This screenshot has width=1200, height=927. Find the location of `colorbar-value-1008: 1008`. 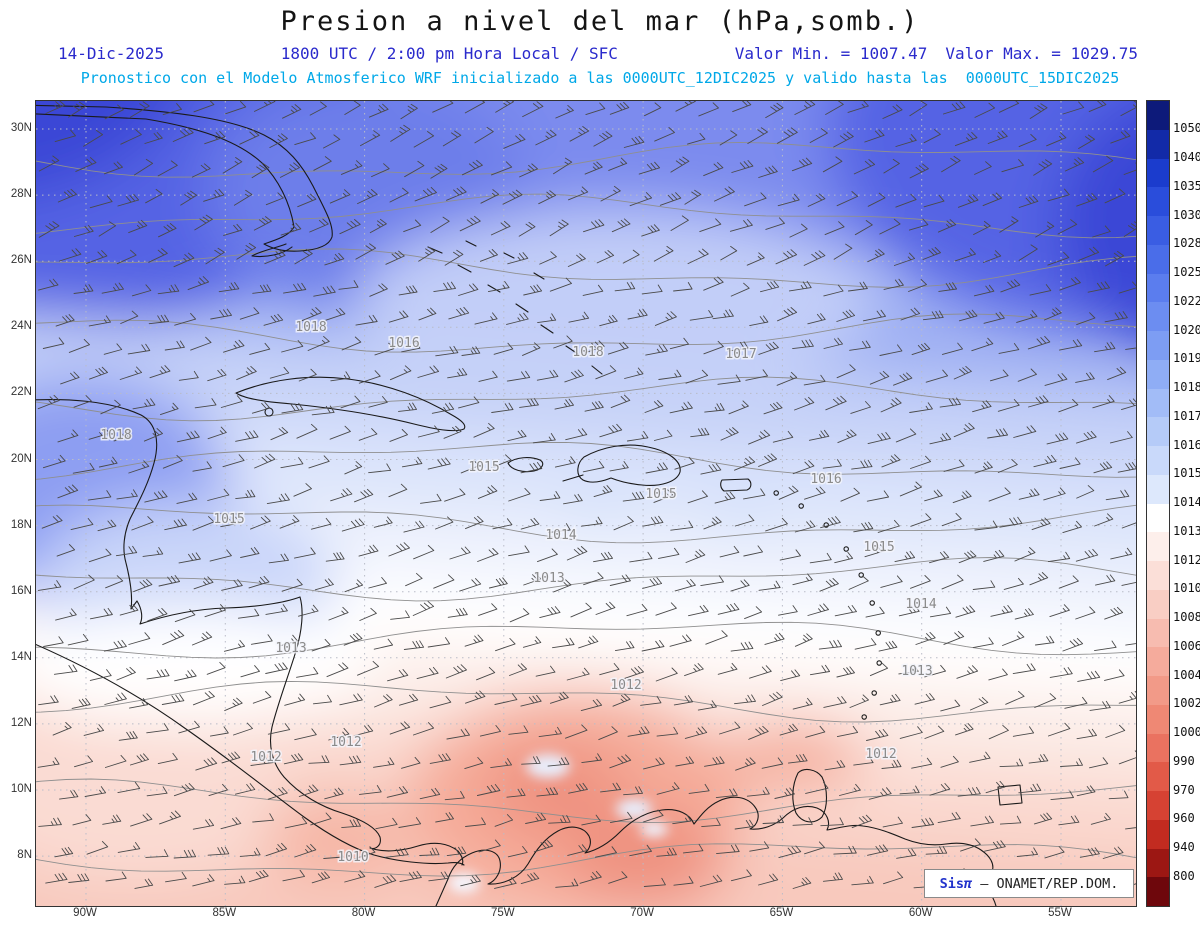

colorbar-value-1008: 1008 is located at coordinates (1186, 617).